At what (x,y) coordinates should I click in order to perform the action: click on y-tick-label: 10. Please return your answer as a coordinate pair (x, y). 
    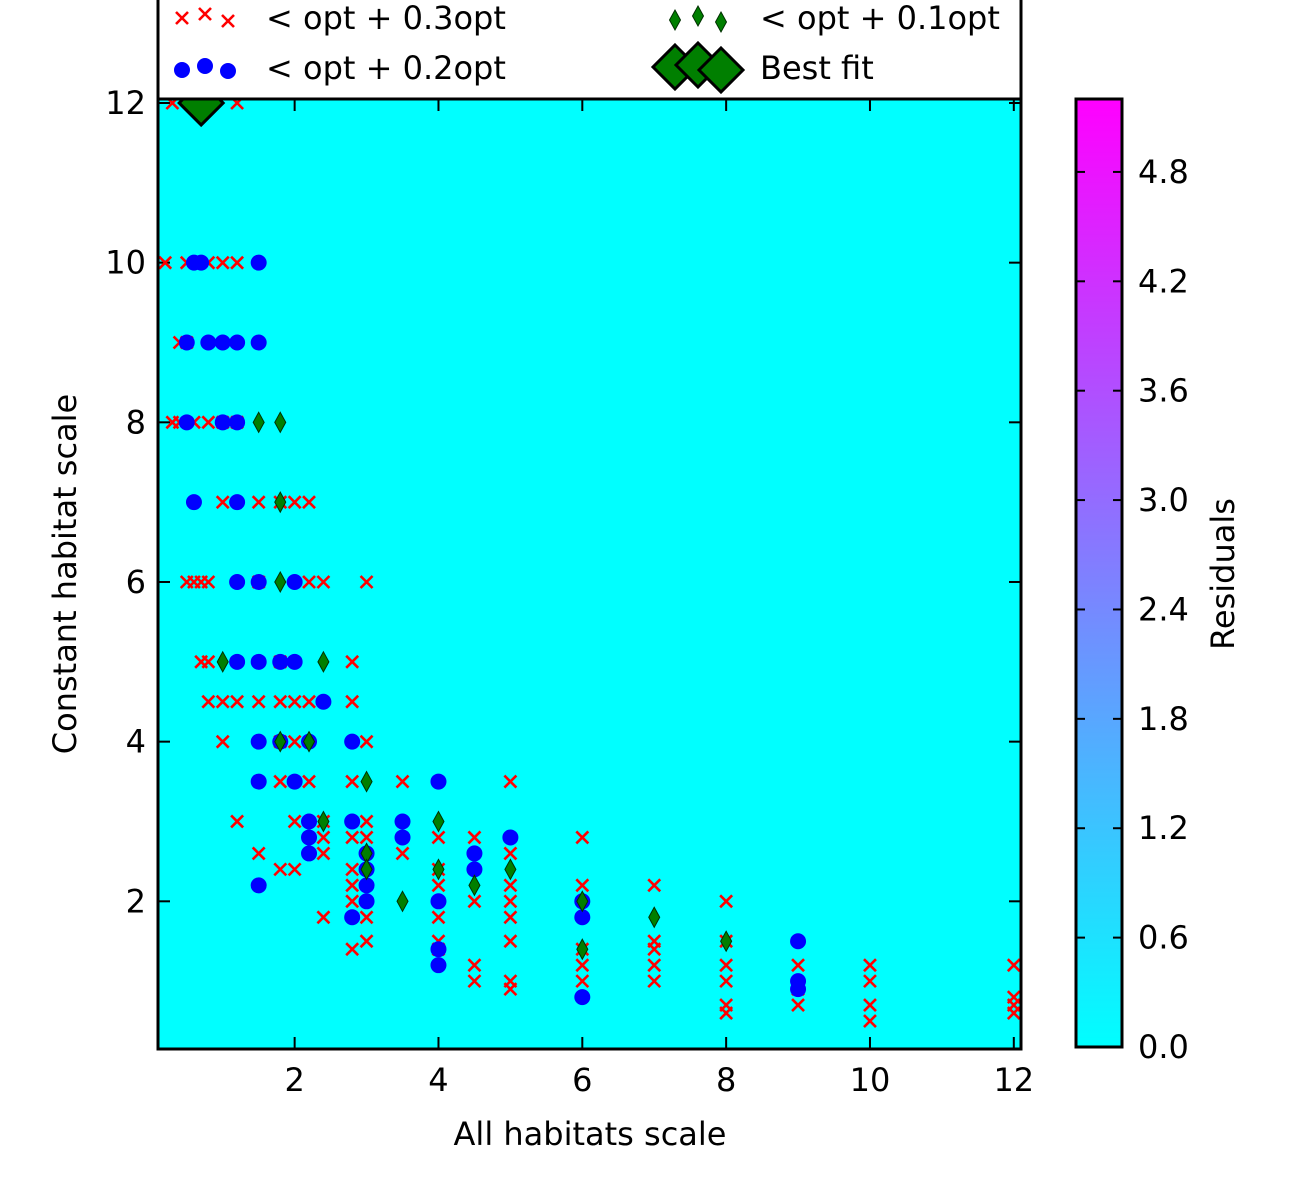
    Looking at the image, I should click on (125, 263).